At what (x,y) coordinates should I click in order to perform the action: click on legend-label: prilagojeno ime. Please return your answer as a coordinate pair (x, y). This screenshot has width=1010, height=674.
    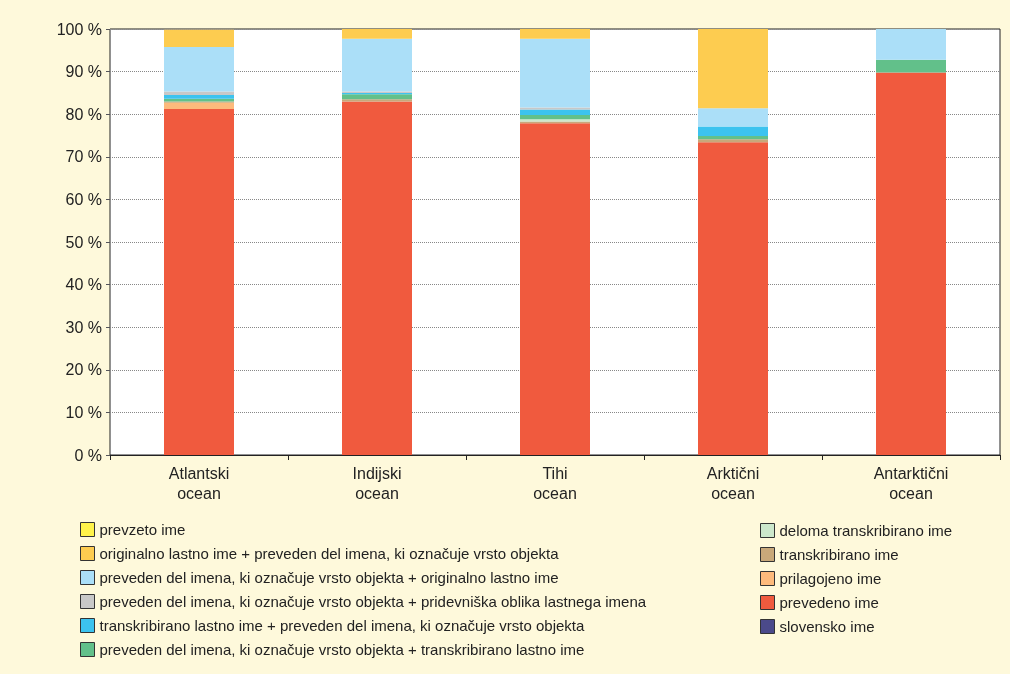
    Looking at the image, I should click on (830, 578).